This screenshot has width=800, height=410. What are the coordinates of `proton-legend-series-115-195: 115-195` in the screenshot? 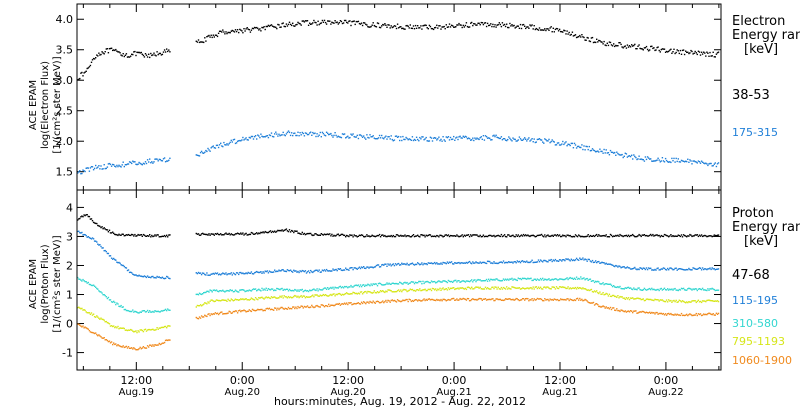 It's located at (755, 300).